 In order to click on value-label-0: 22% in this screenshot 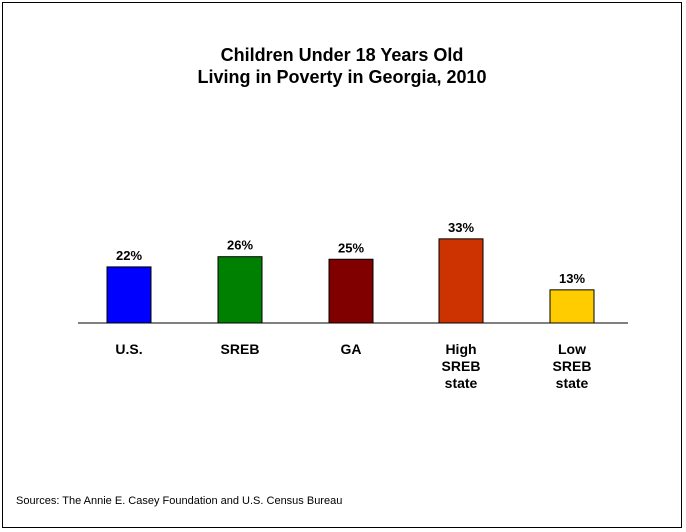, I will do `click(129, 255)`.